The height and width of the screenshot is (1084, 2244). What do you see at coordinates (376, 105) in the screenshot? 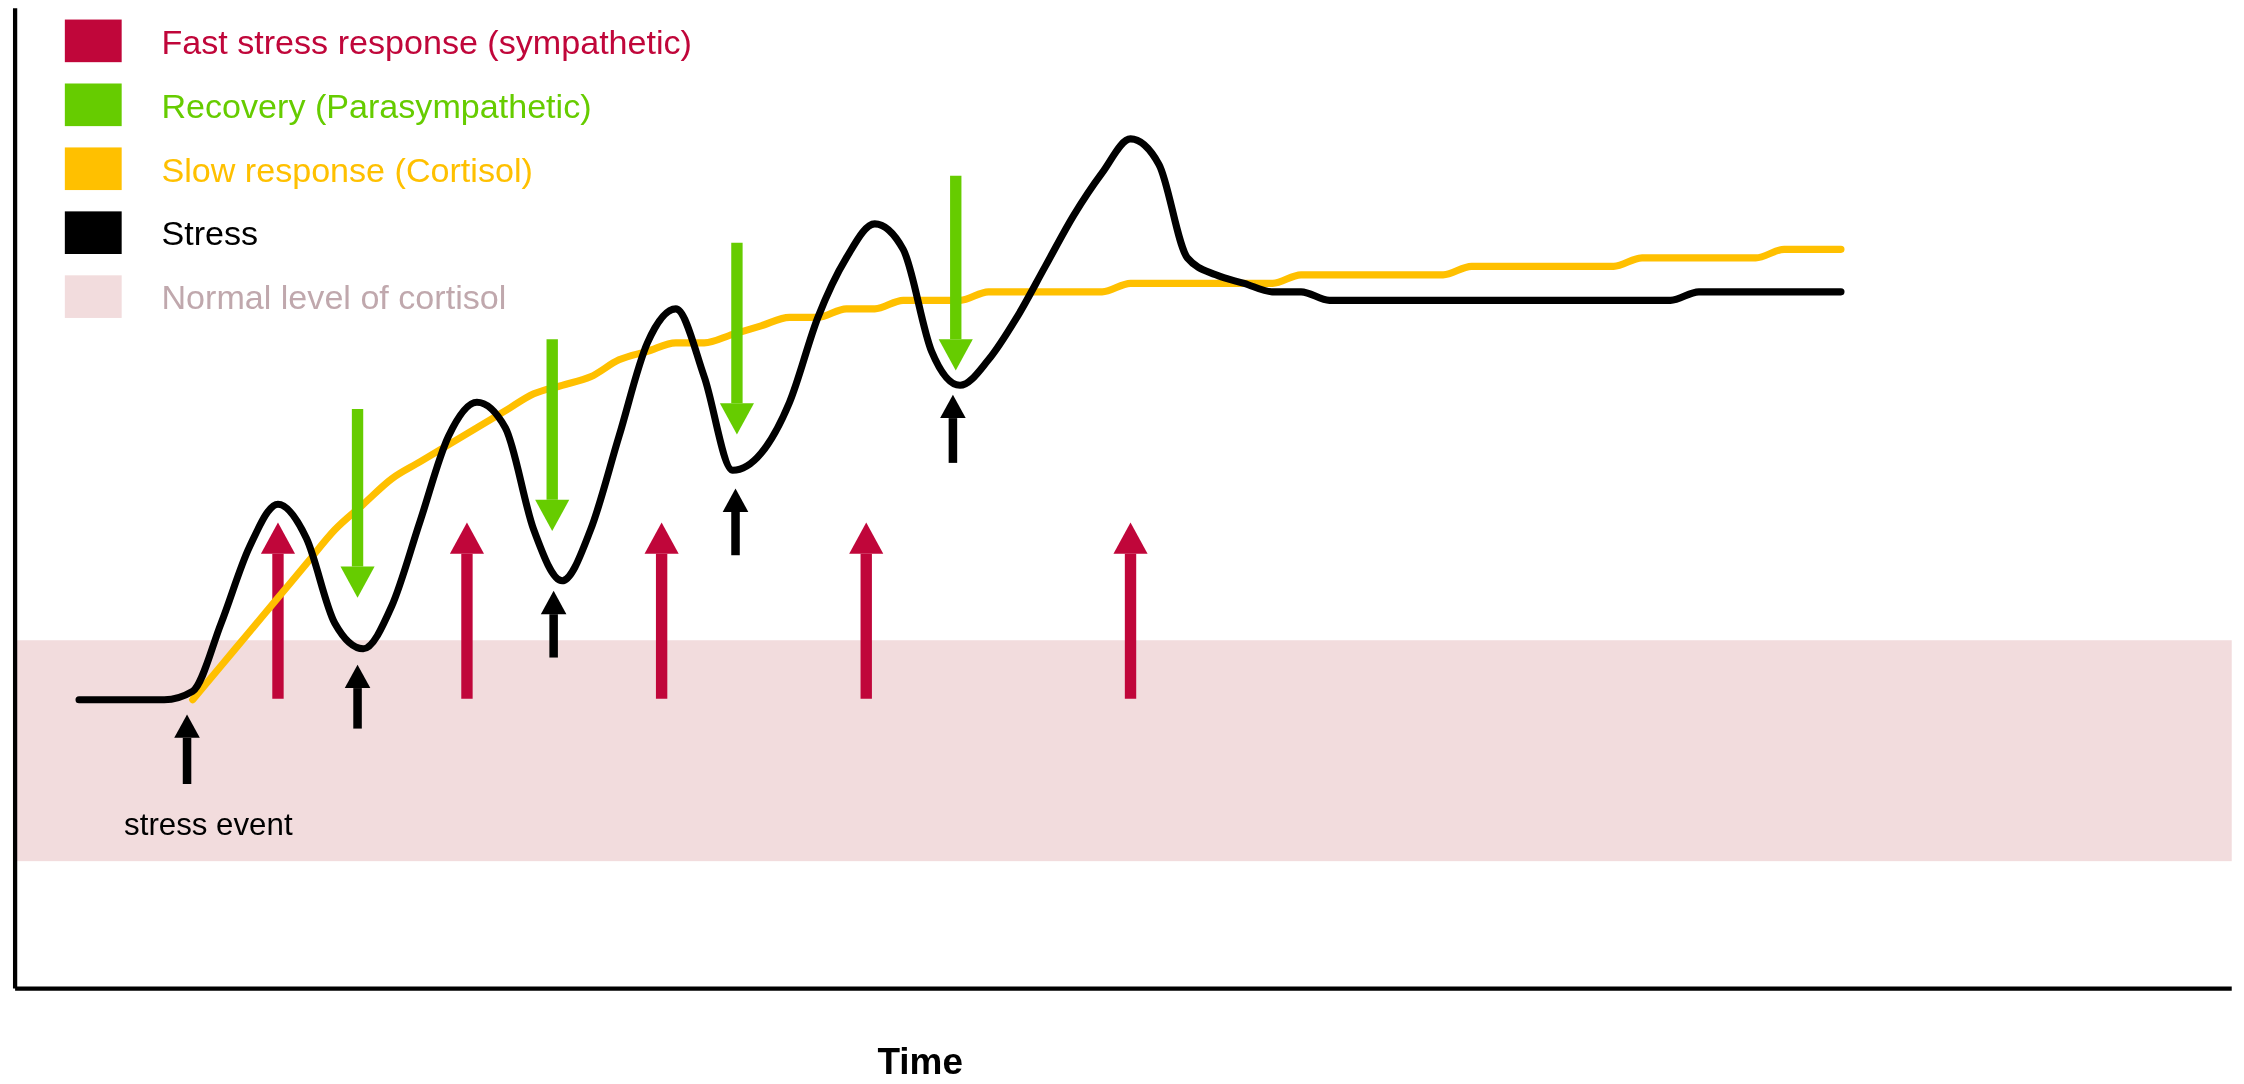
I see `text: Recovery (Parasympathetic)` at bounding box center [376, 105].